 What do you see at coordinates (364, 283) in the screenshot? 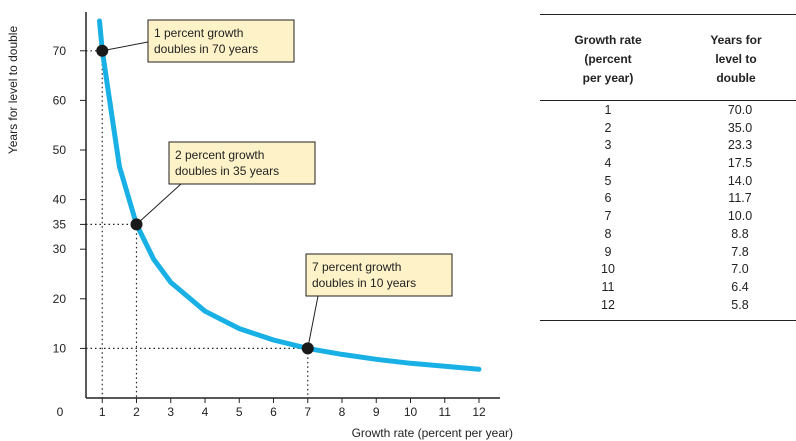
I see `annotation-line2: doubles in 10 years` at bounding box center [364, 283].